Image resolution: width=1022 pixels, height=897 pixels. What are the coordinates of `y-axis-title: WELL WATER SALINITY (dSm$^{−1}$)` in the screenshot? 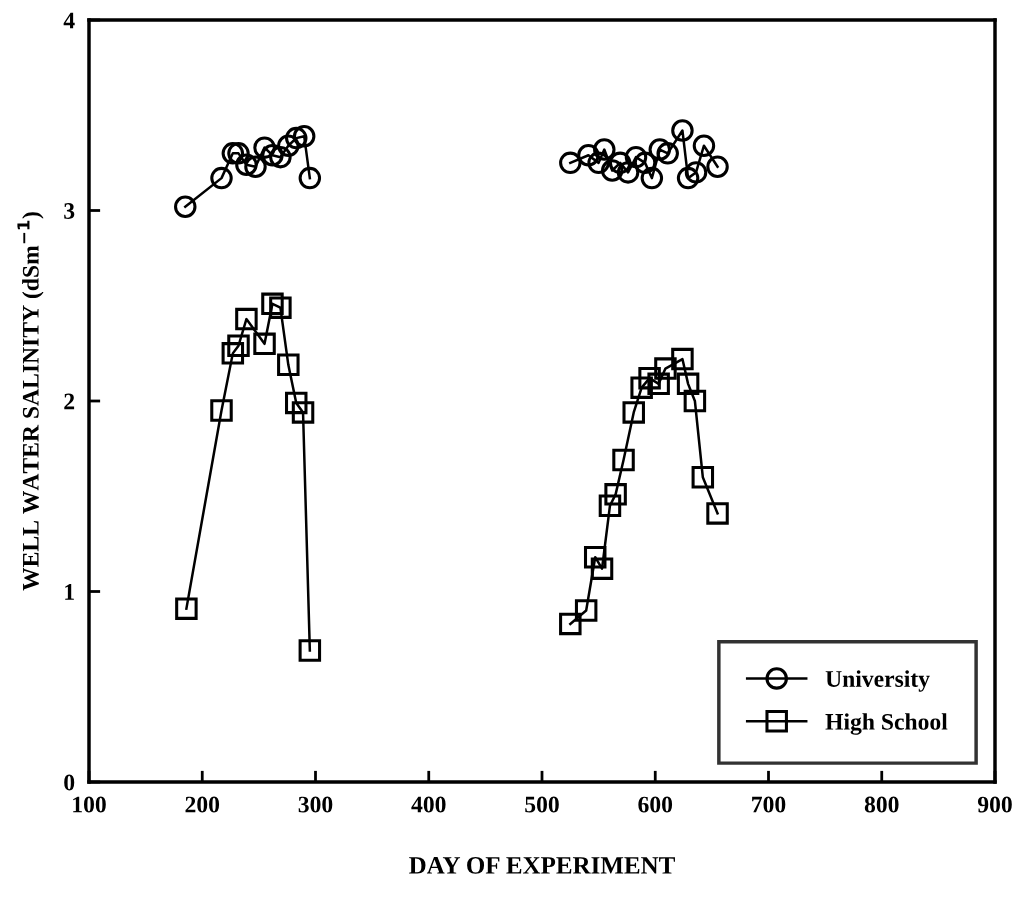 It's located at (30, 401).